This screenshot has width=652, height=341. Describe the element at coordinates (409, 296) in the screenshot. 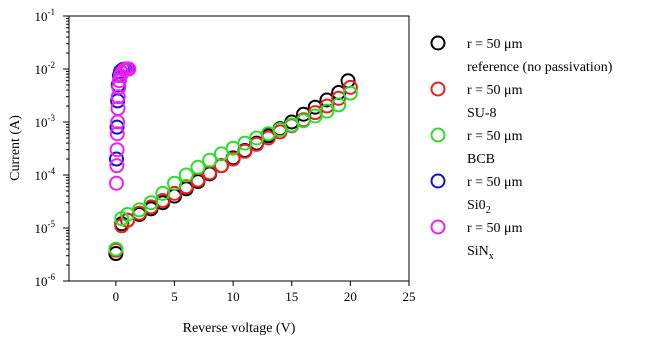

I see `x-tick-label: 25` at that location.